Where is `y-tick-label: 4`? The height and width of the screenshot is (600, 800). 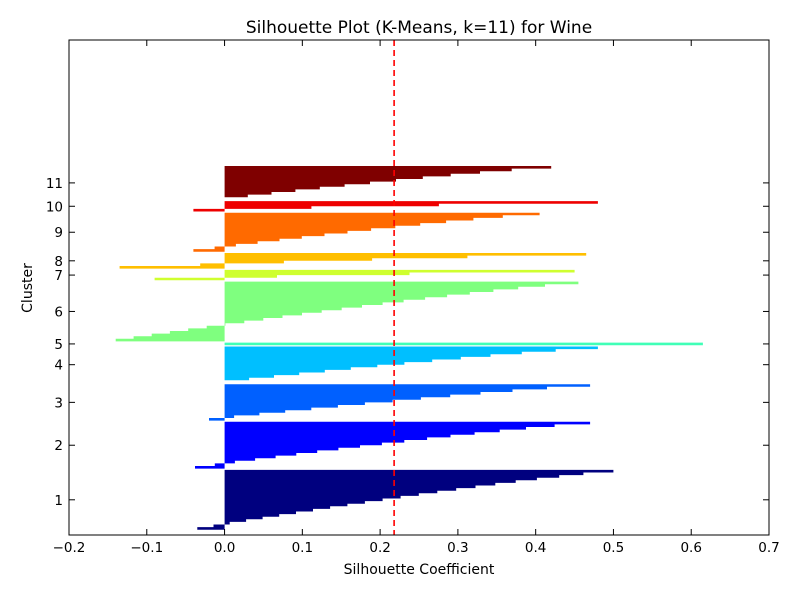 y-tick-label: 4 is located at coordinates (58, 366).